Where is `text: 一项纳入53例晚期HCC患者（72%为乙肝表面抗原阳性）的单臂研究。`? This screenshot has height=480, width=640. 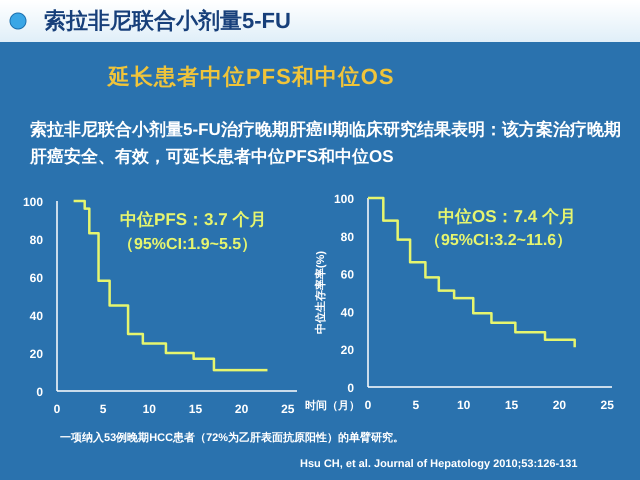 text: 一项纳入53例晚期HCC患者（72%为乙肝表面抗原阳性）的单臂研究。 is located at coordinates (232, 437).